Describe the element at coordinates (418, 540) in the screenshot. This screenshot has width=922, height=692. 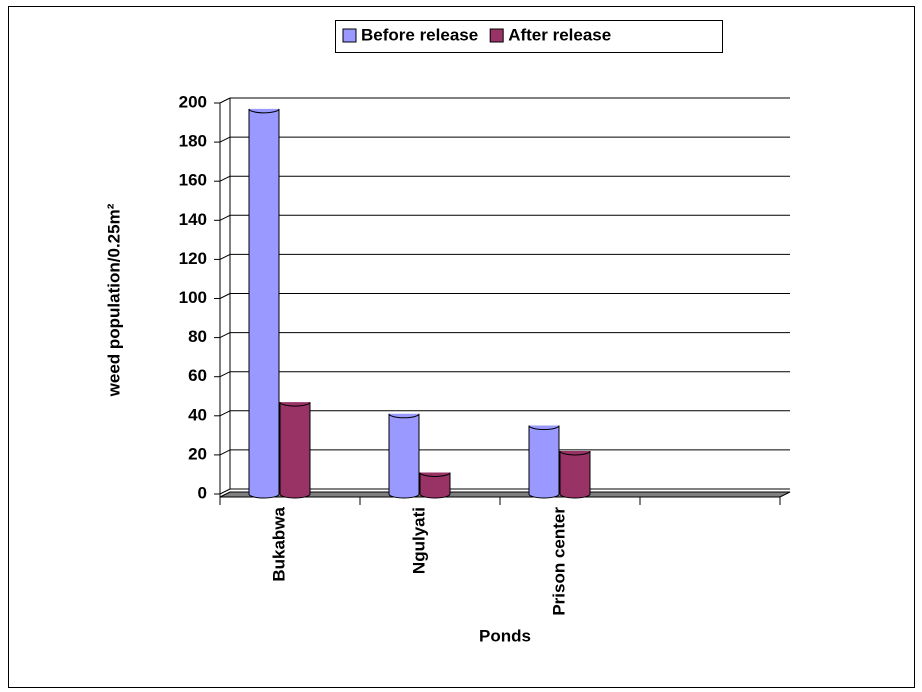
I see `x-tick-label: Ngulyati` at that location.